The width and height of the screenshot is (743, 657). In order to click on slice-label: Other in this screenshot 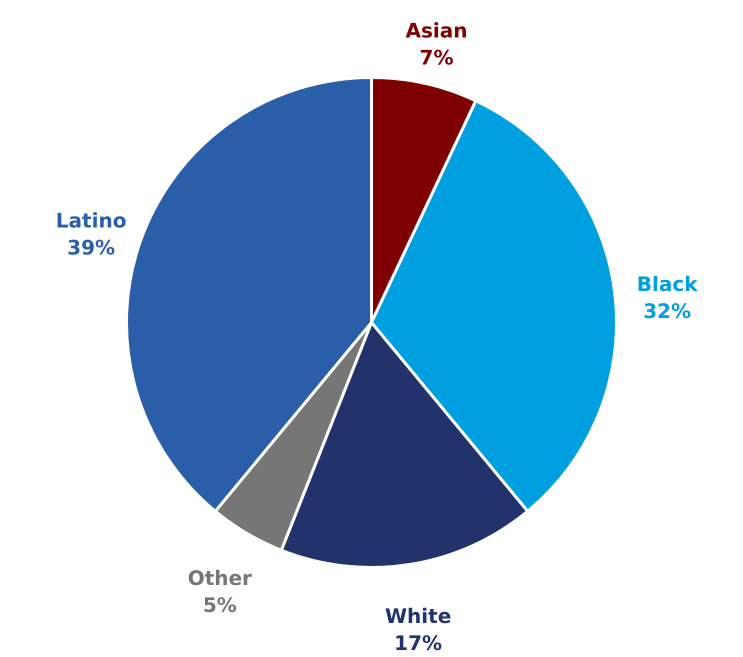, I will do `click(220, 578)`.